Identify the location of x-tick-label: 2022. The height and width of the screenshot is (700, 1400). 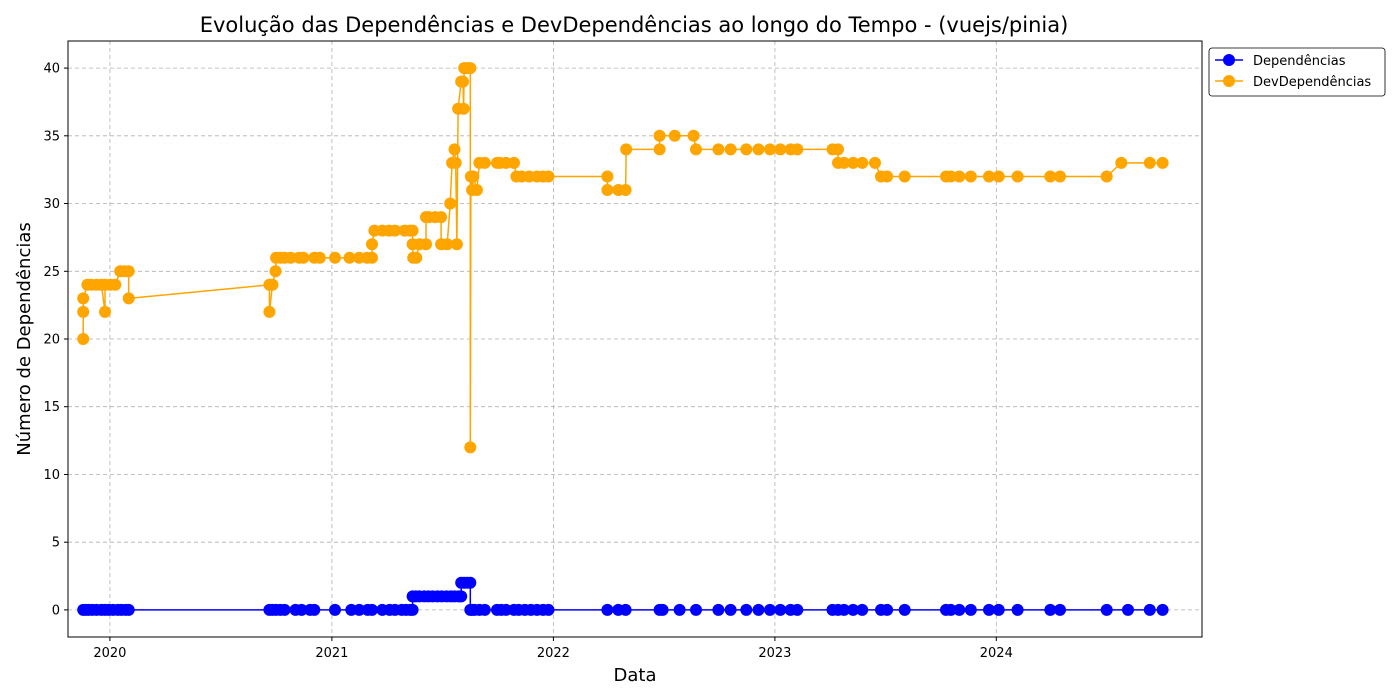
(553, 653).